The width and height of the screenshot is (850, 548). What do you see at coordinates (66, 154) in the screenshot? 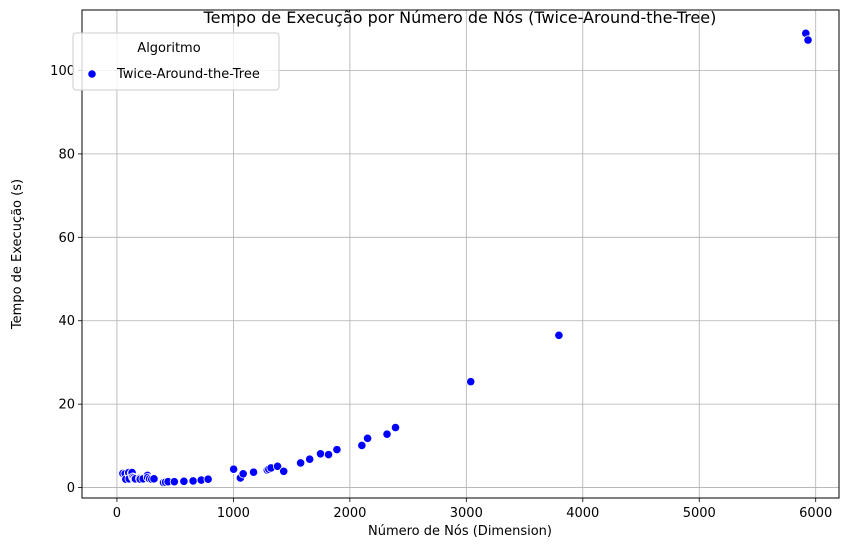
I see `y-tick-label: 80` at bounding box center [66, 154].